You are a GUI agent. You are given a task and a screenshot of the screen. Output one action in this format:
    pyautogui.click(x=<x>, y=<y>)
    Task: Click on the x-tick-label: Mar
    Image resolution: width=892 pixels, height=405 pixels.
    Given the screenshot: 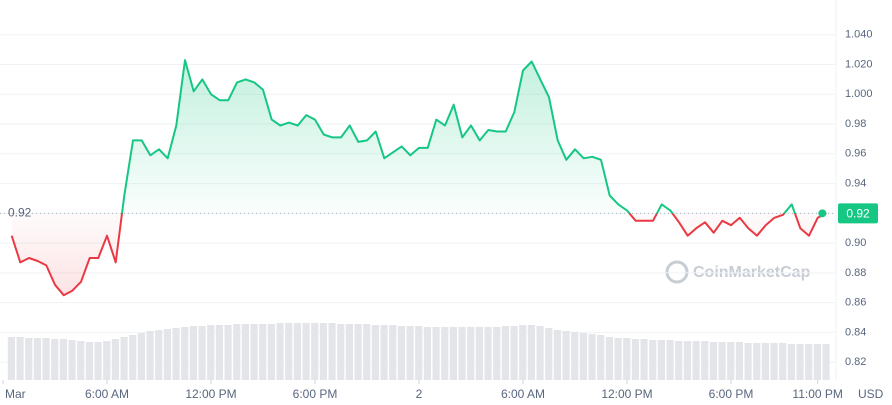 What is the action you would take?
    pyautogui.click(x=15, y=394)
    